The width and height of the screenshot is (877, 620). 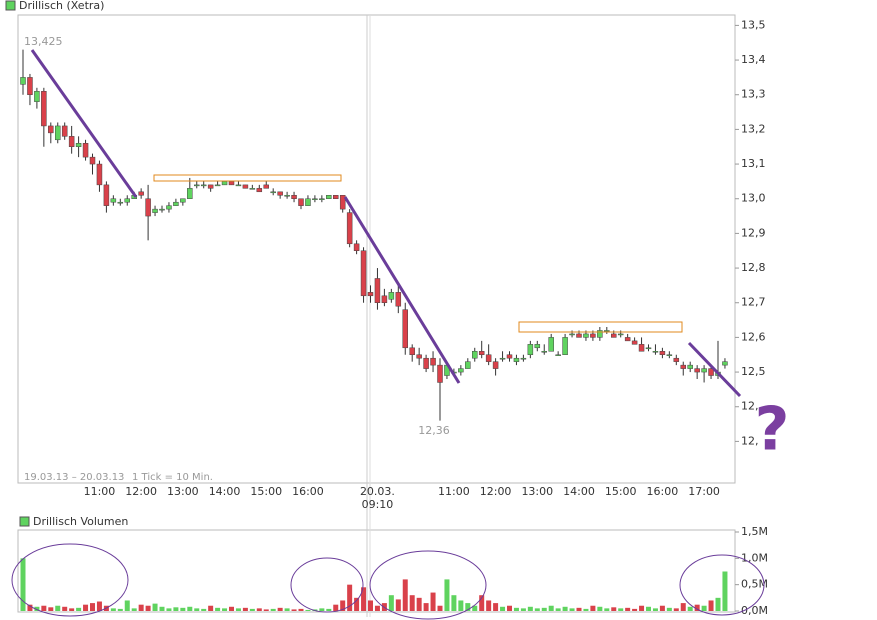 What do you see at coordinates (579, 491) in the screenshot?
I see `x-tick-label: 14:00` at bounding box center [579, 491].